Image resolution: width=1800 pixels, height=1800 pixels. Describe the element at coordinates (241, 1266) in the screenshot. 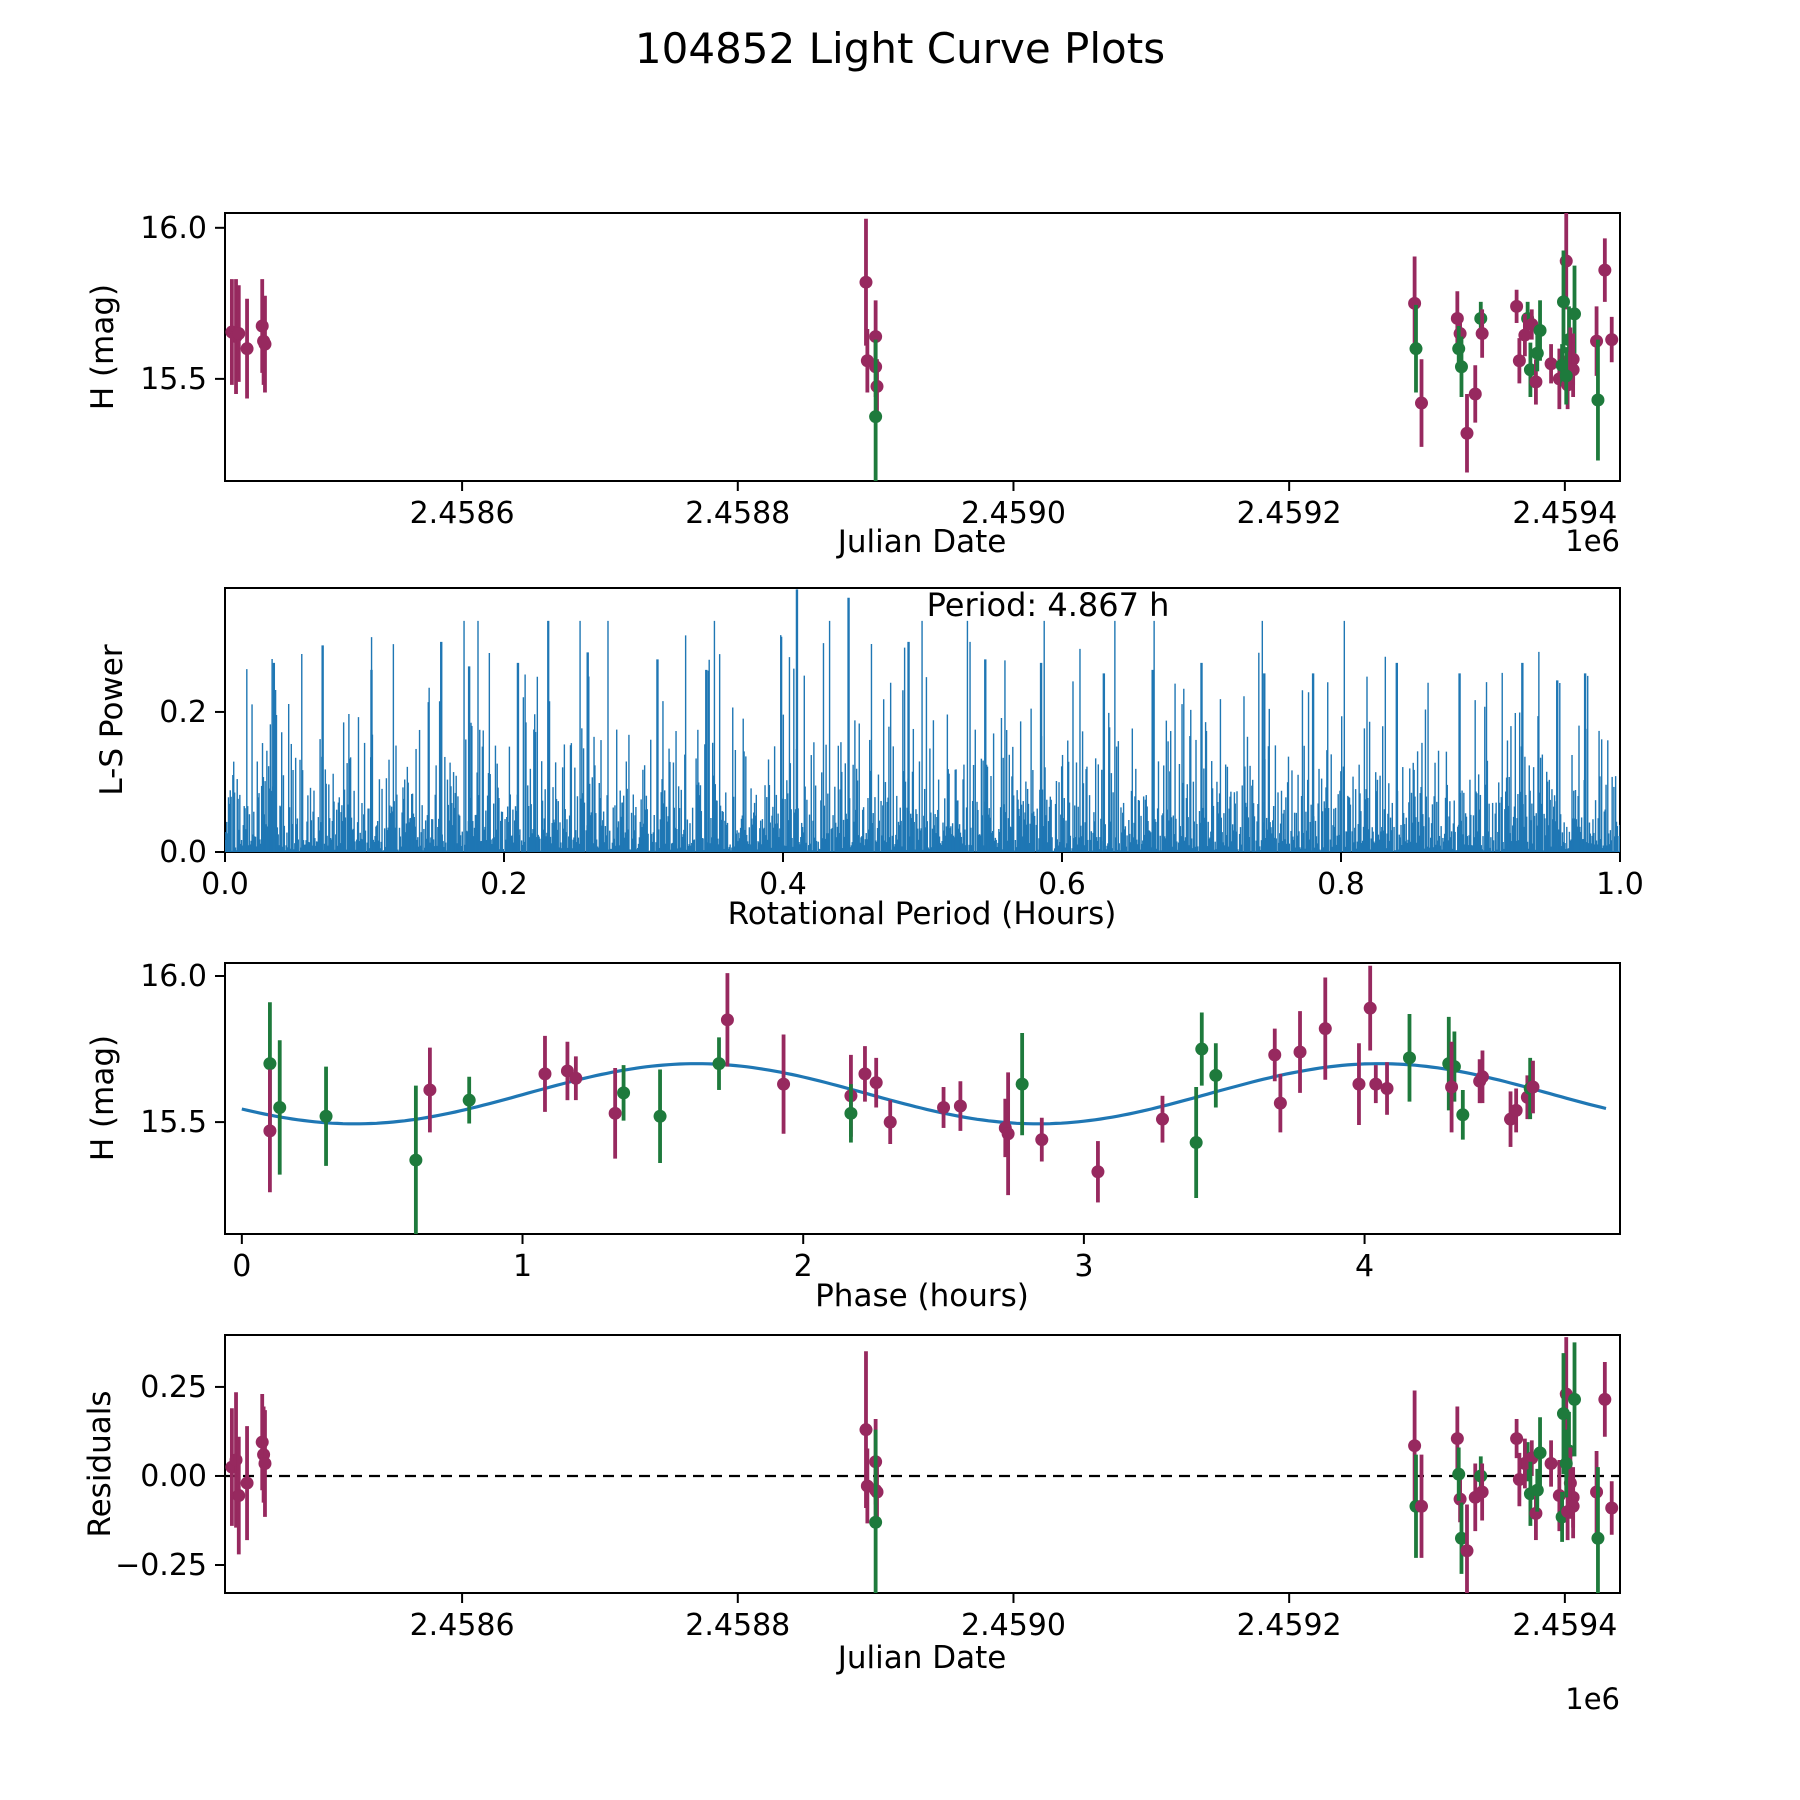

I see `x-tick-label: 0` at that location.